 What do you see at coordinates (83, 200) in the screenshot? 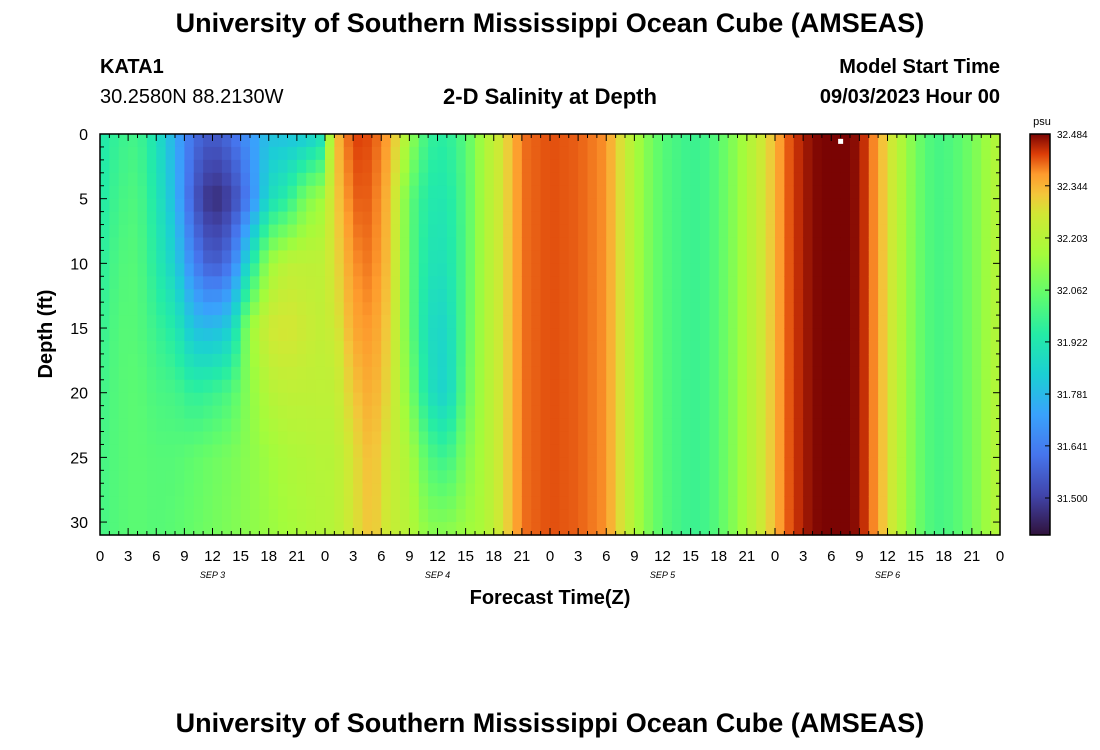
I see `y-tick-label: 5` at bounding box center [83, 200].